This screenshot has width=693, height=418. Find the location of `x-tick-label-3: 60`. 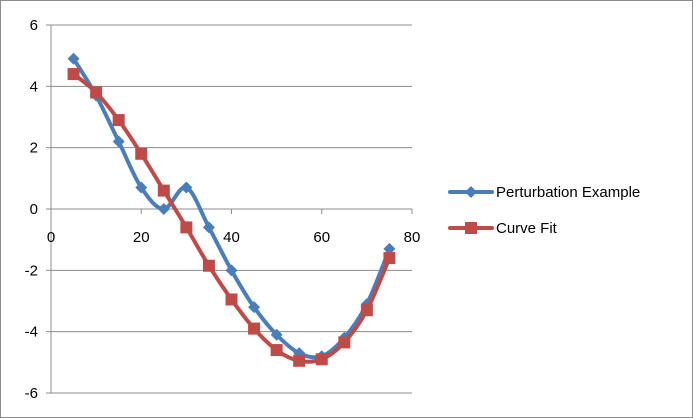

x-tick-label-3: 60 is located at coordinates (321, 237).